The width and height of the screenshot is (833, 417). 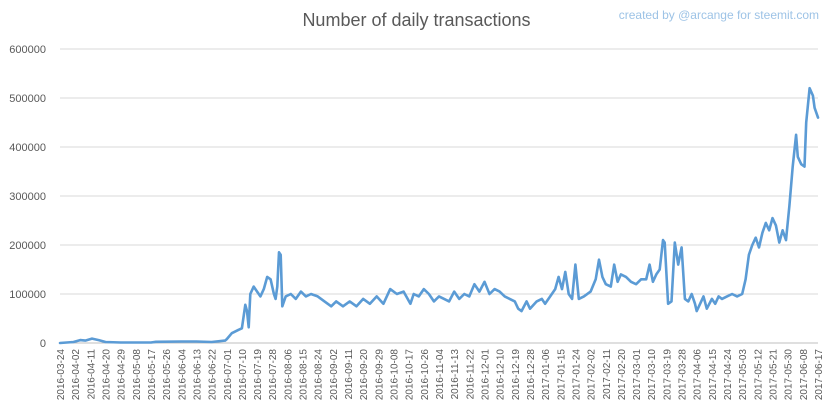 I want to click on x-tick-label: 2016-12-10, so click(x=501, y=375).